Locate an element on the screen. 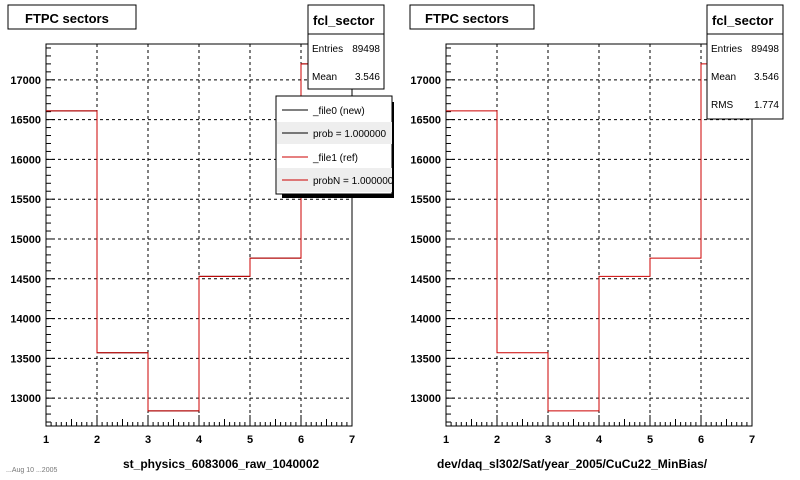 This screenshot has height=480, width=800. right-y-tick-label-4: 15000 is located at coordinates (425, 240).